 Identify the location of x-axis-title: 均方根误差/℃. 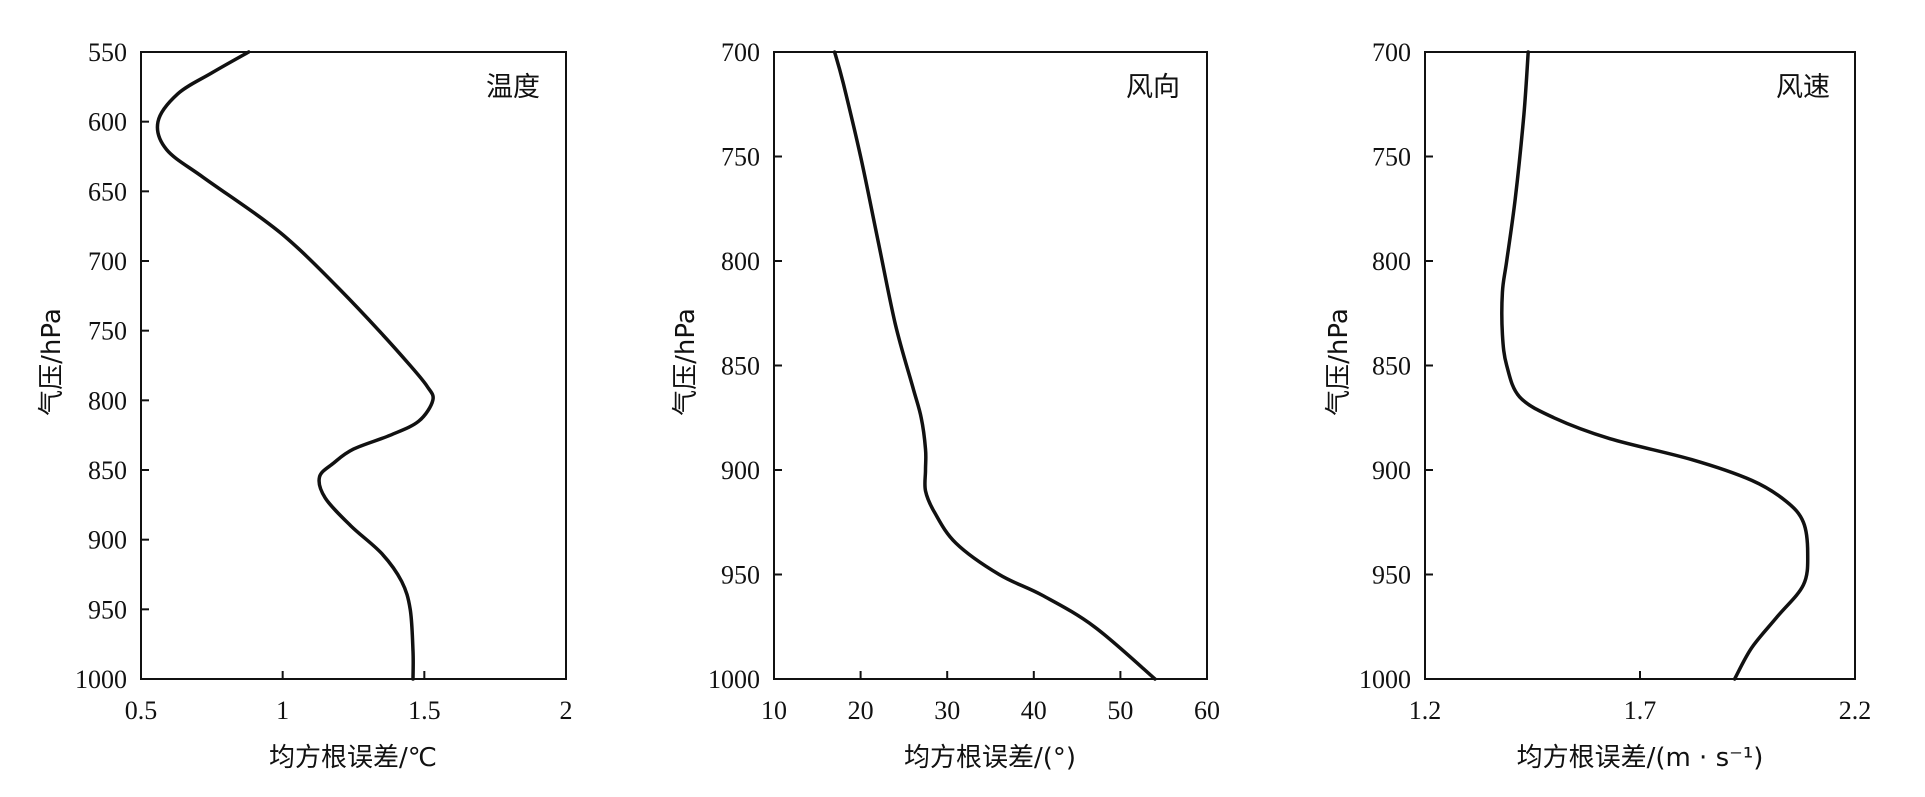
(353, 758).